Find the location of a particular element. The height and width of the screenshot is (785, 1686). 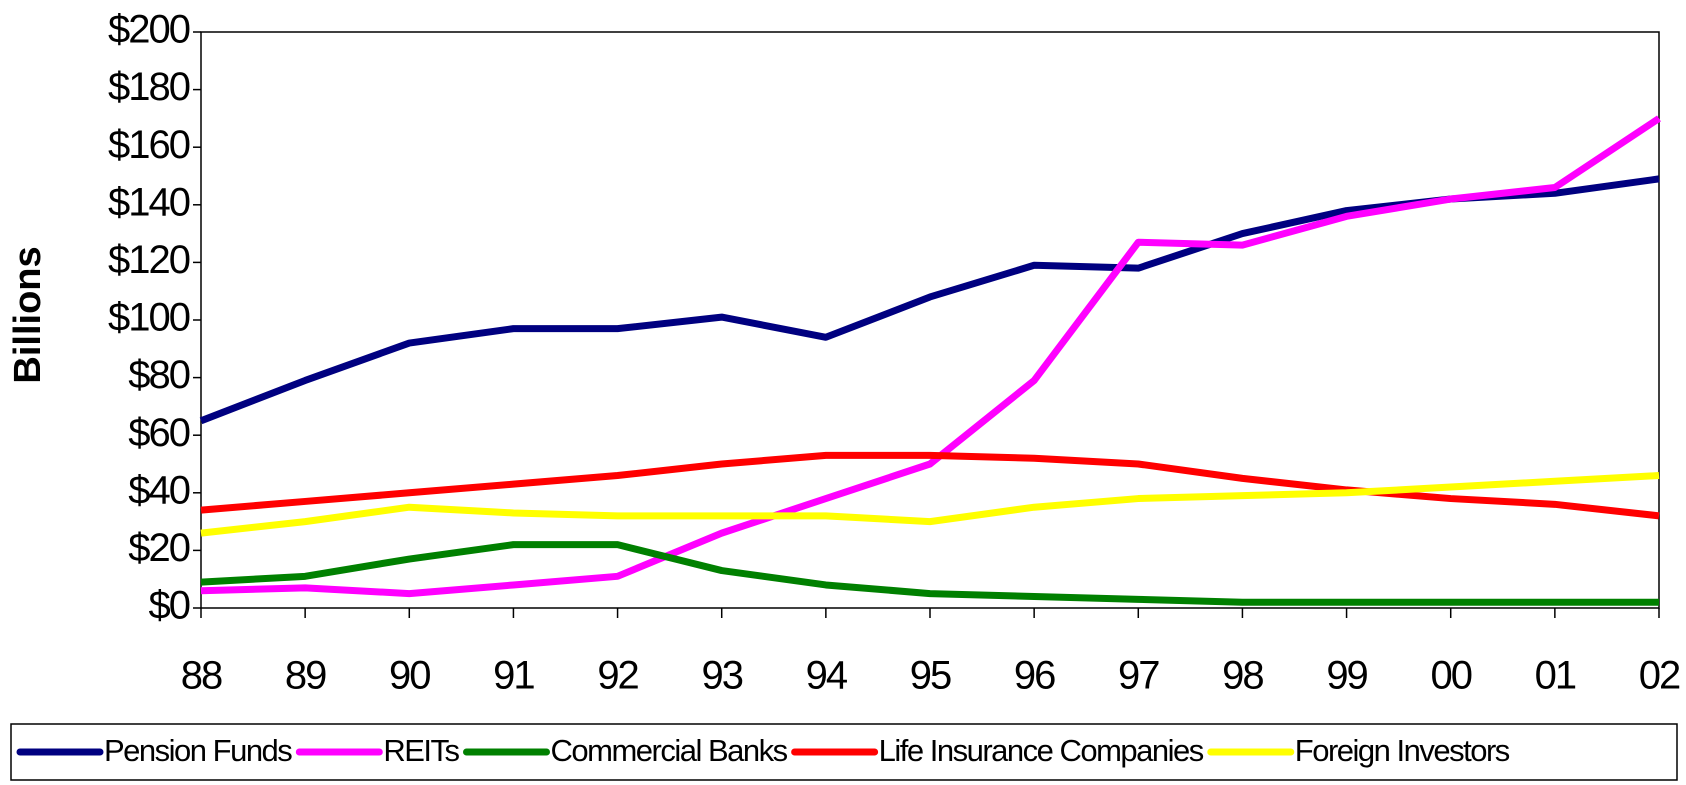

y-tick-label: $0 is located at coordinates (169, 606).